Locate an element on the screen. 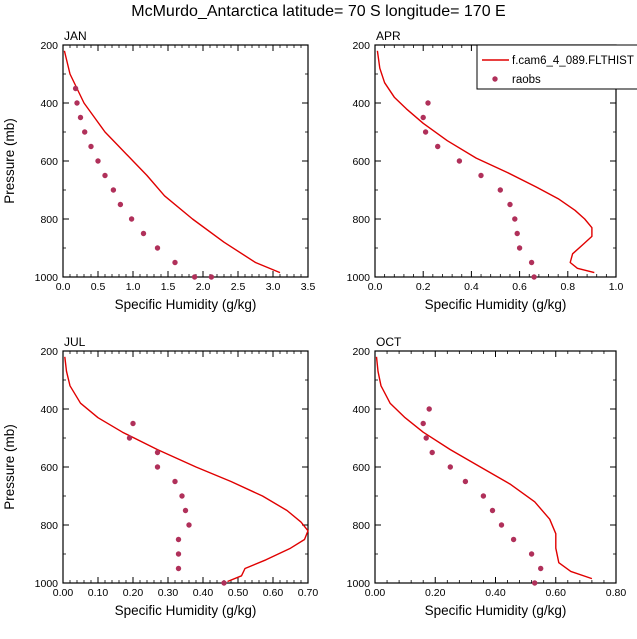 Image resolution: width=637 pixels, height=639 pixels. x-tick-label: 3.0 is located at coordinates (273, 287).